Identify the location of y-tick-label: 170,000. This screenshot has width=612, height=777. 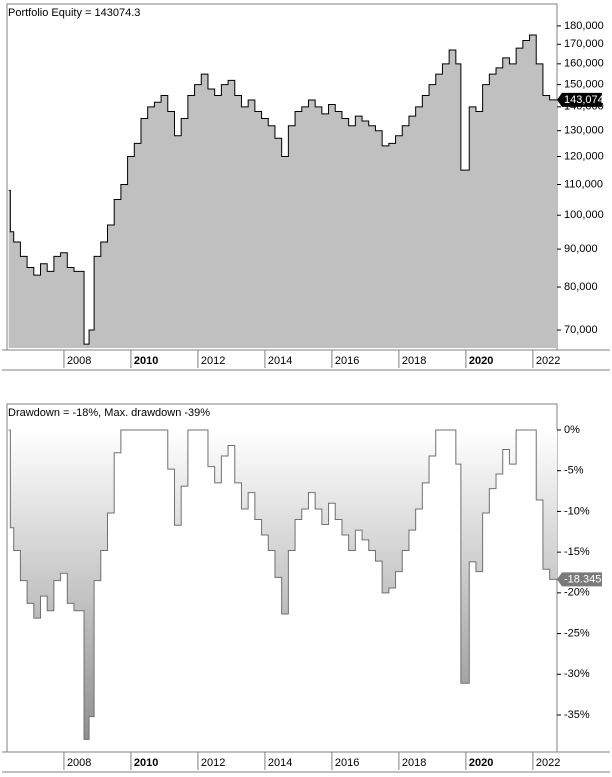
(584, 44).